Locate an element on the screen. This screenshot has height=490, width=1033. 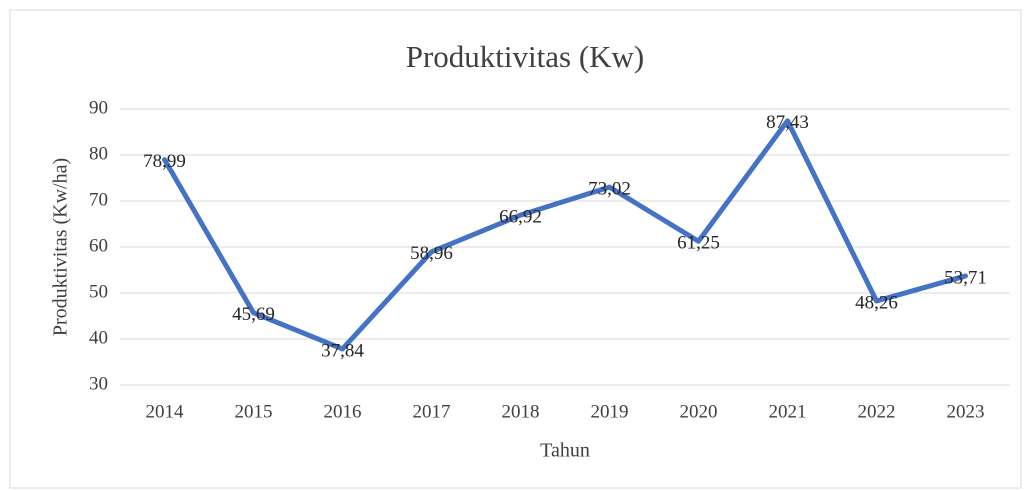
x-tick-label: 2023 is located at coordinates (966, 411).